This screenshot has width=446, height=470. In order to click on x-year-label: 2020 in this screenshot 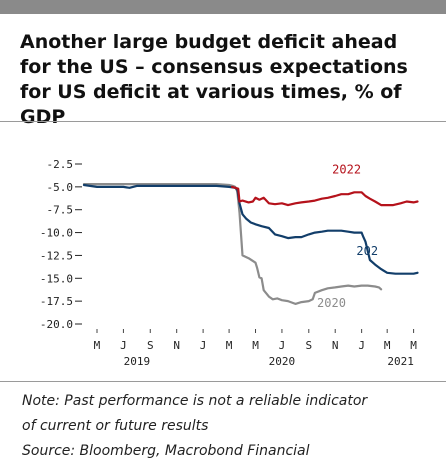, I will do `click(282, 361)`.